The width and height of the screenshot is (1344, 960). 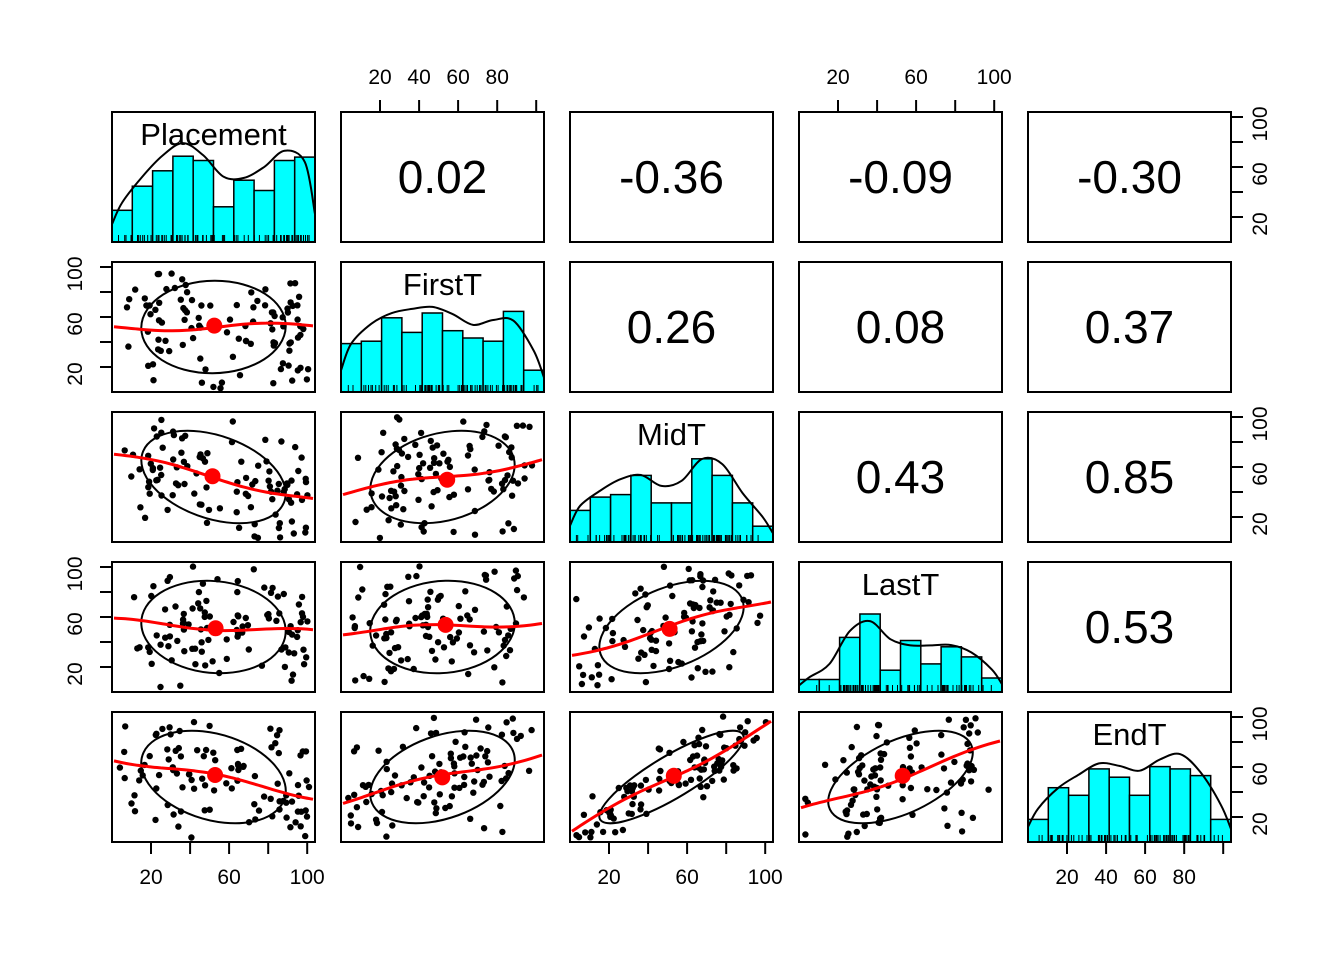 What do you see at coordinates (1129, 734) in the screenshot?
I see `variable-label: EndT` at bounding box center [1129, 734].